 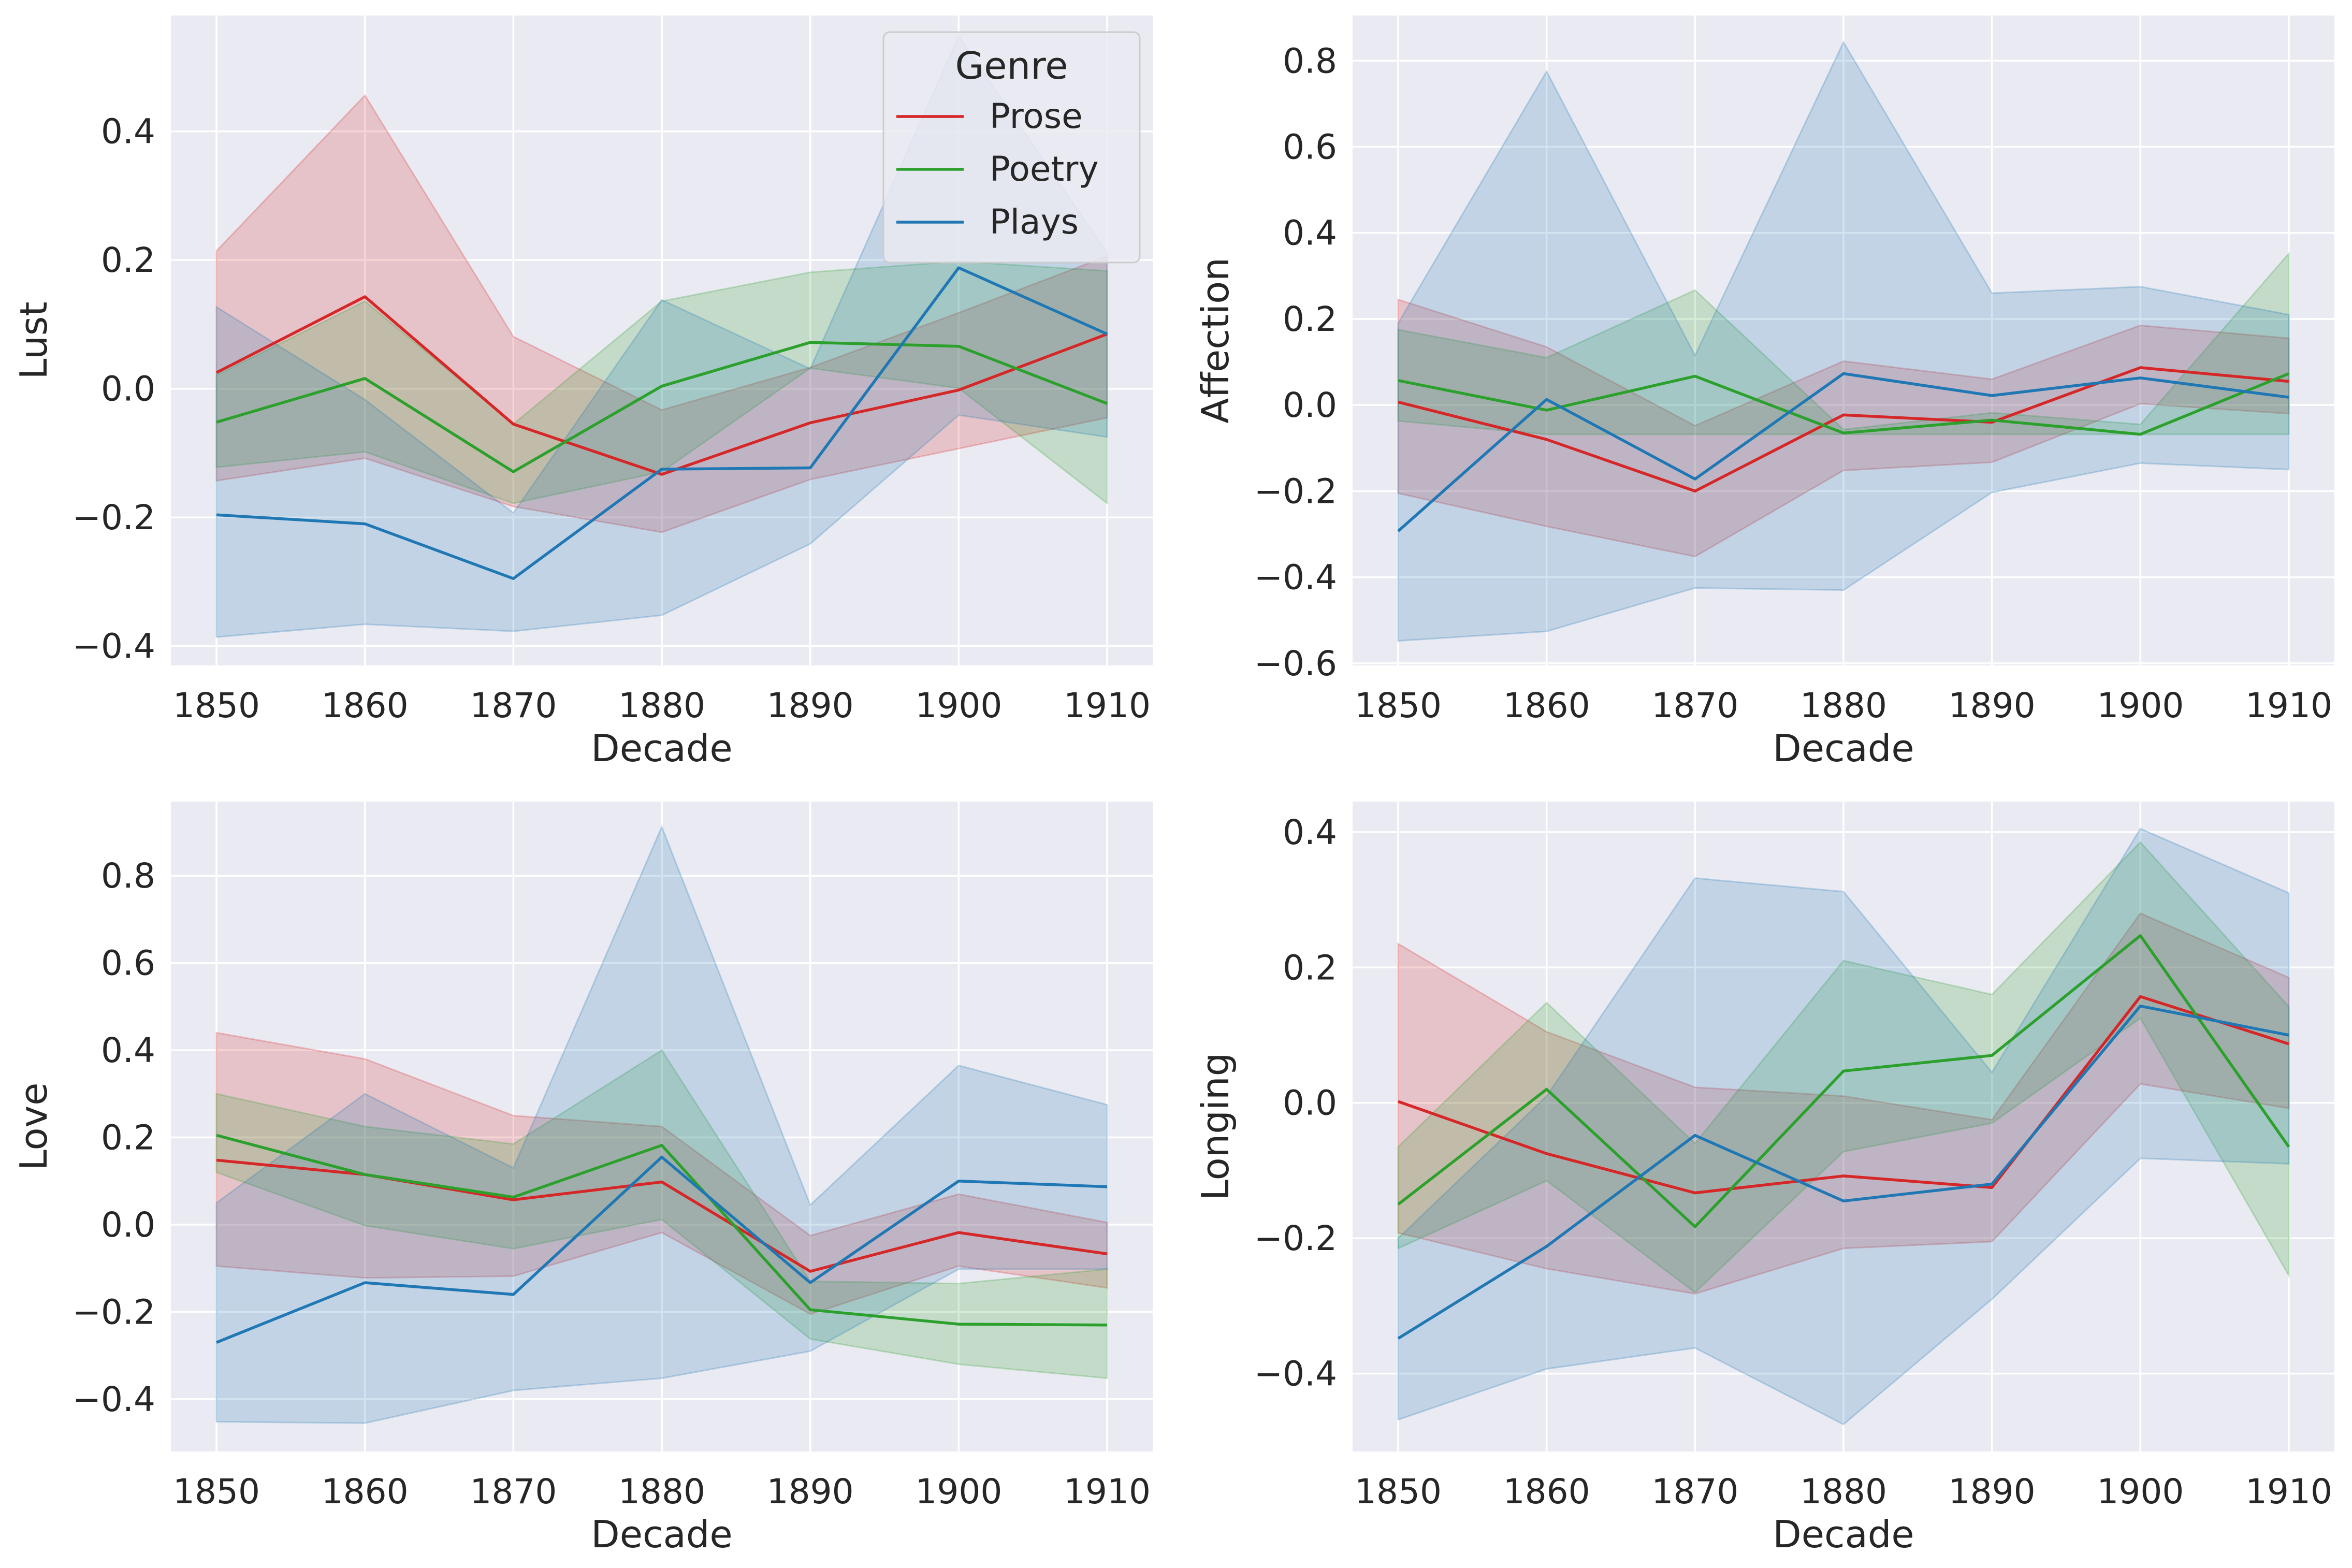 What do you see at coordinates (1215, 1127) in the screenshot?
I see `y-axis-label: Longing` at bounding box center [1215, 1127].